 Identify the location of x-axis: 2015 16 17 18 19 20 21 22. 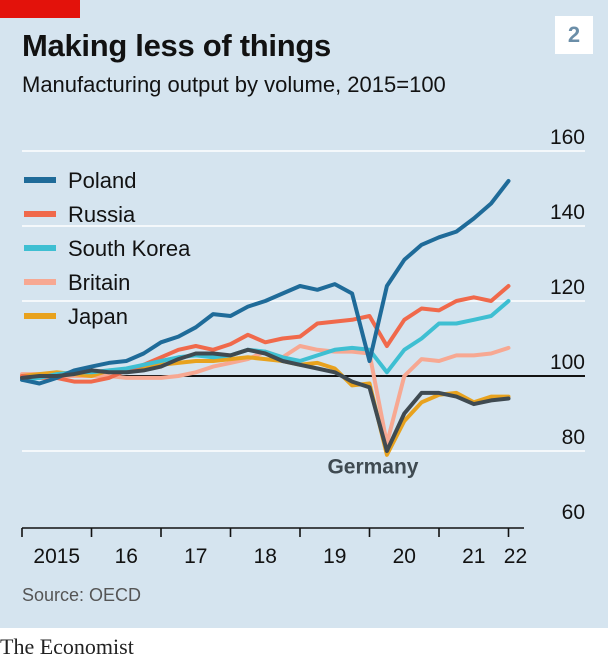
(274, 547).